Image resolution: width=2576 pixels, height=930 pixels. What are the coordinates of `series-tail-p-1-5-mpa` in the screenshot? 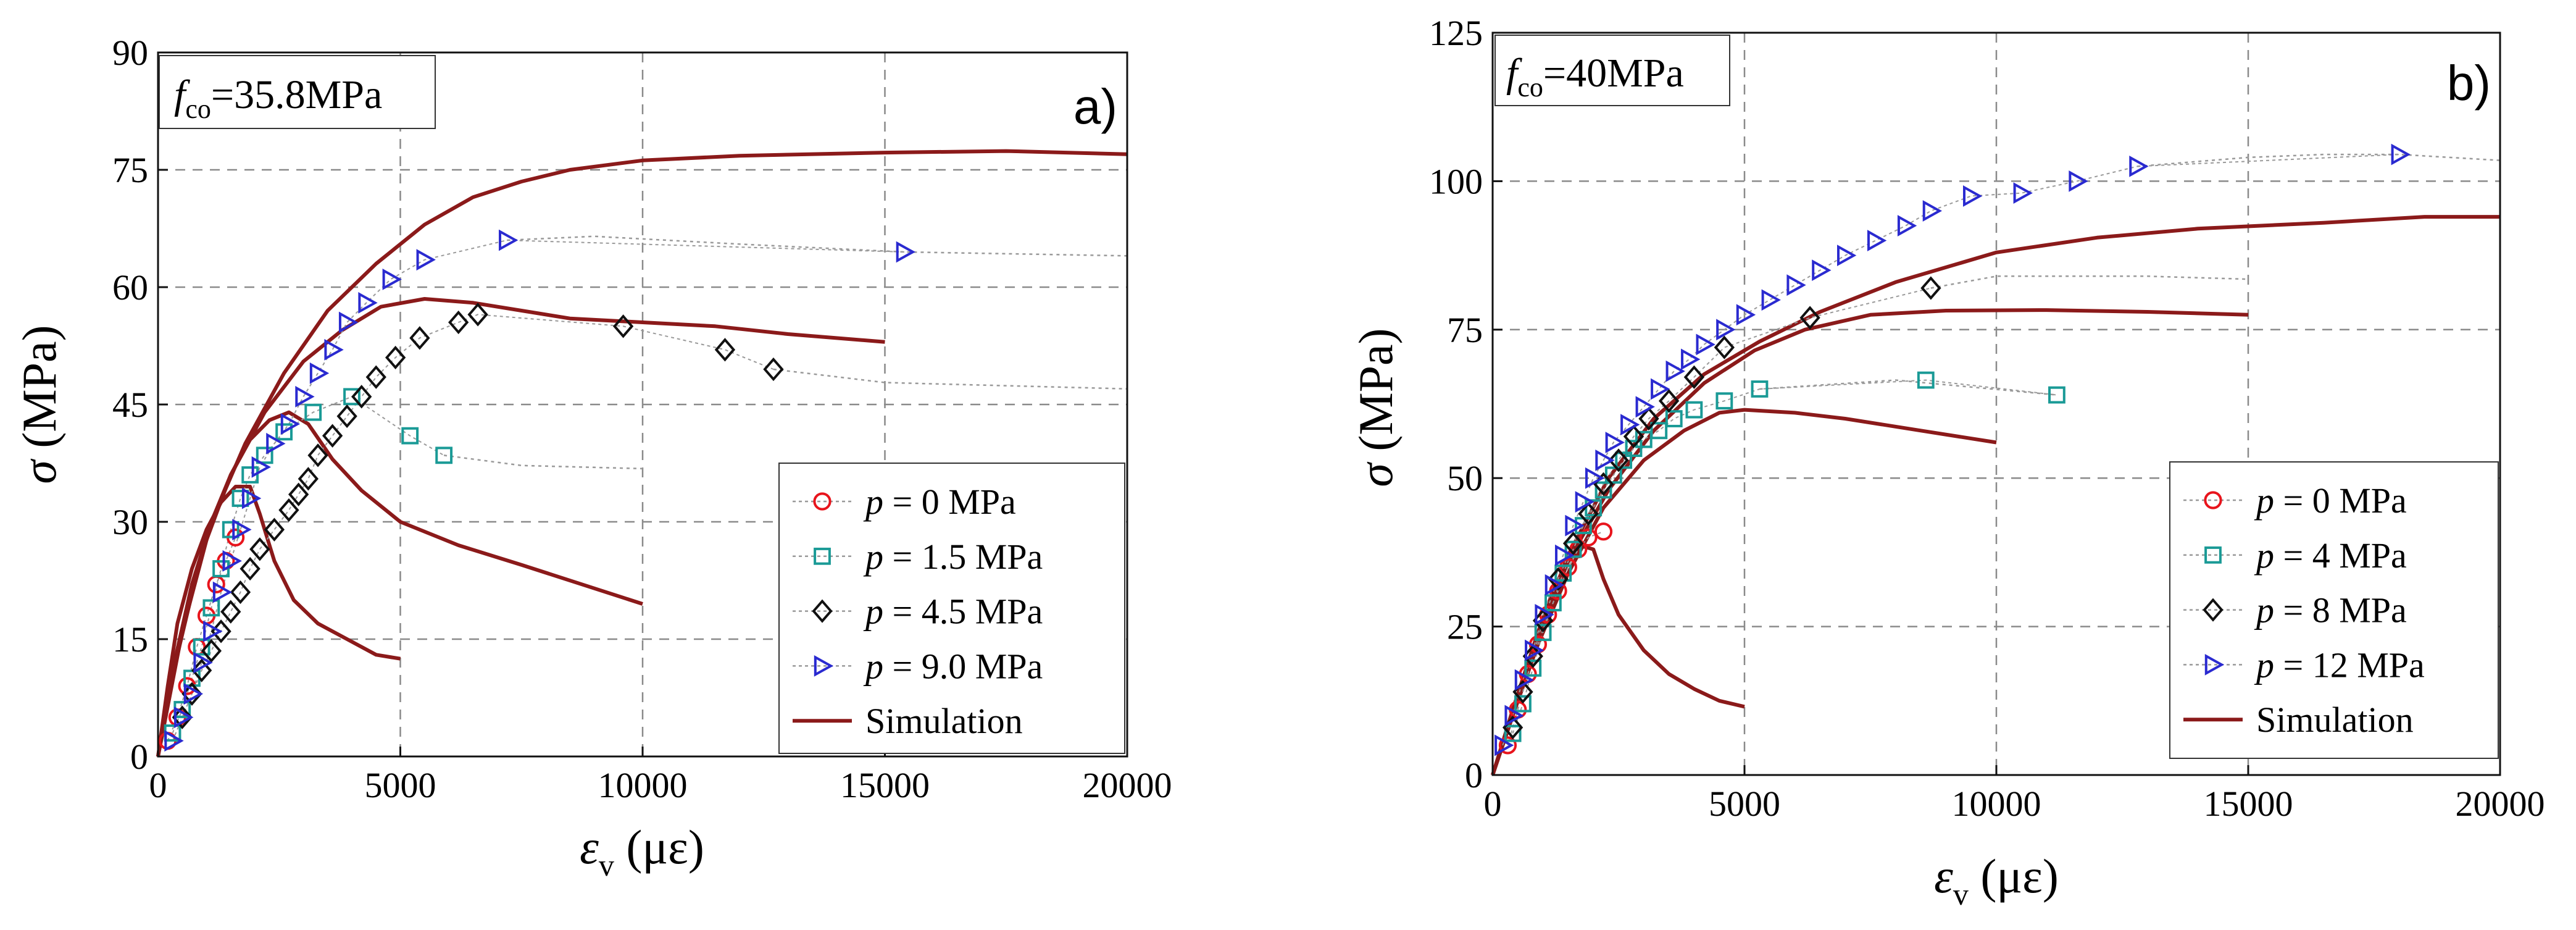 It's located at (543, 463).